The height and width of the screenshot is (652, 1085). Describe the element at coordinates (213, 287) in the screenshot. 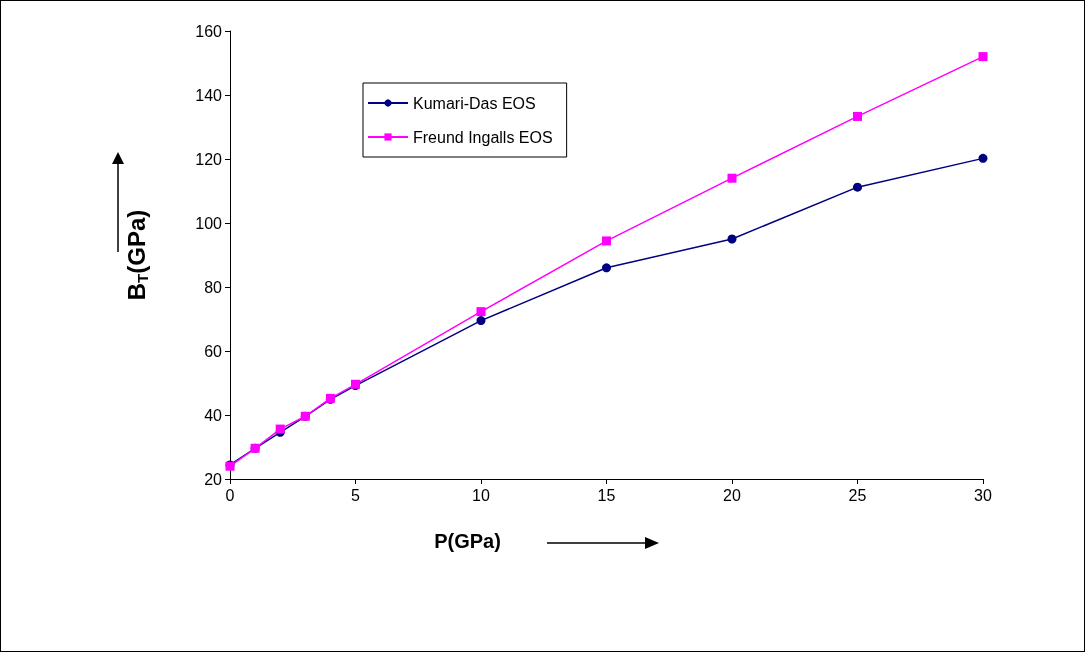

I see `y-tick-label: 80` at that location.